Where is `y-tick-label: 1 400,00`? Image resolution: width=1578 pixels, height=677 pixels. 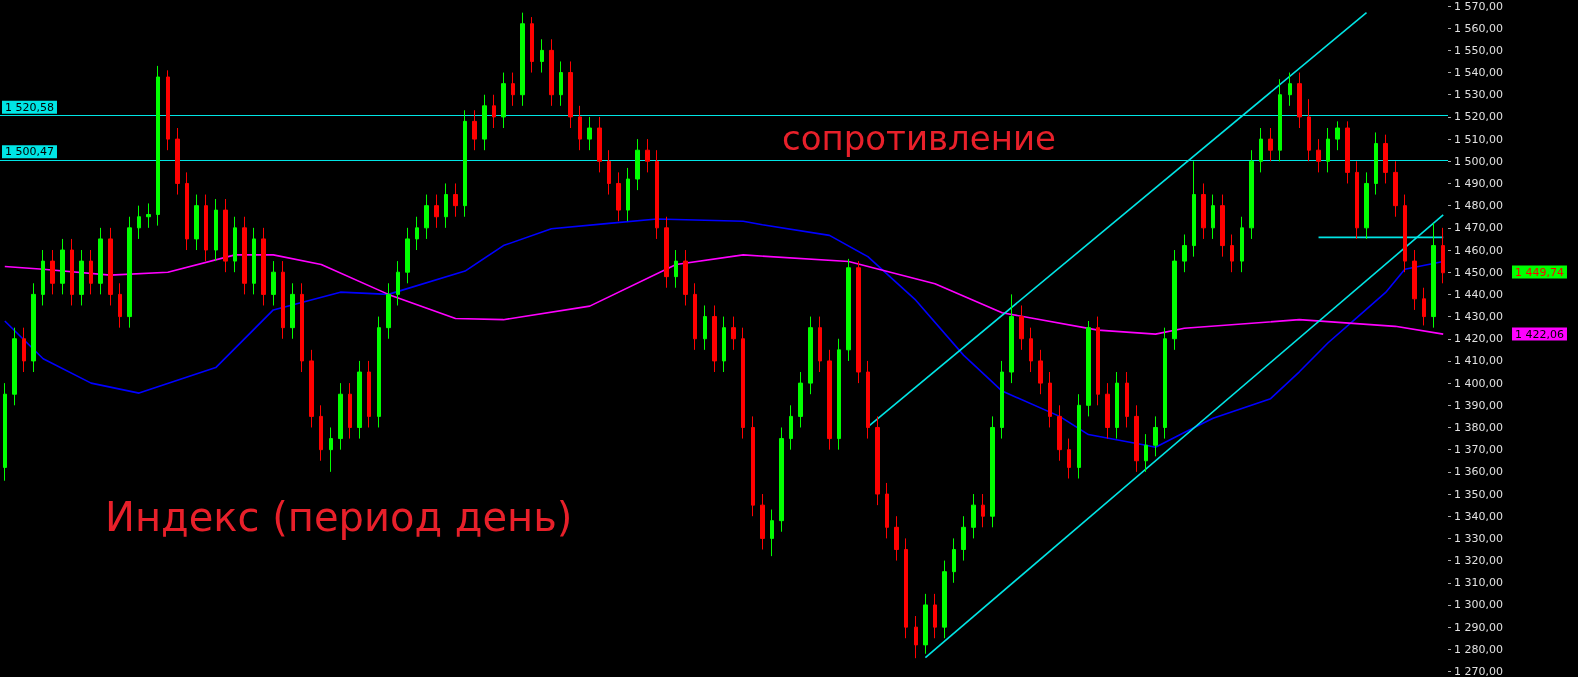 y-tick-label: 1 400,00 is located at coordinates (1478, 383).